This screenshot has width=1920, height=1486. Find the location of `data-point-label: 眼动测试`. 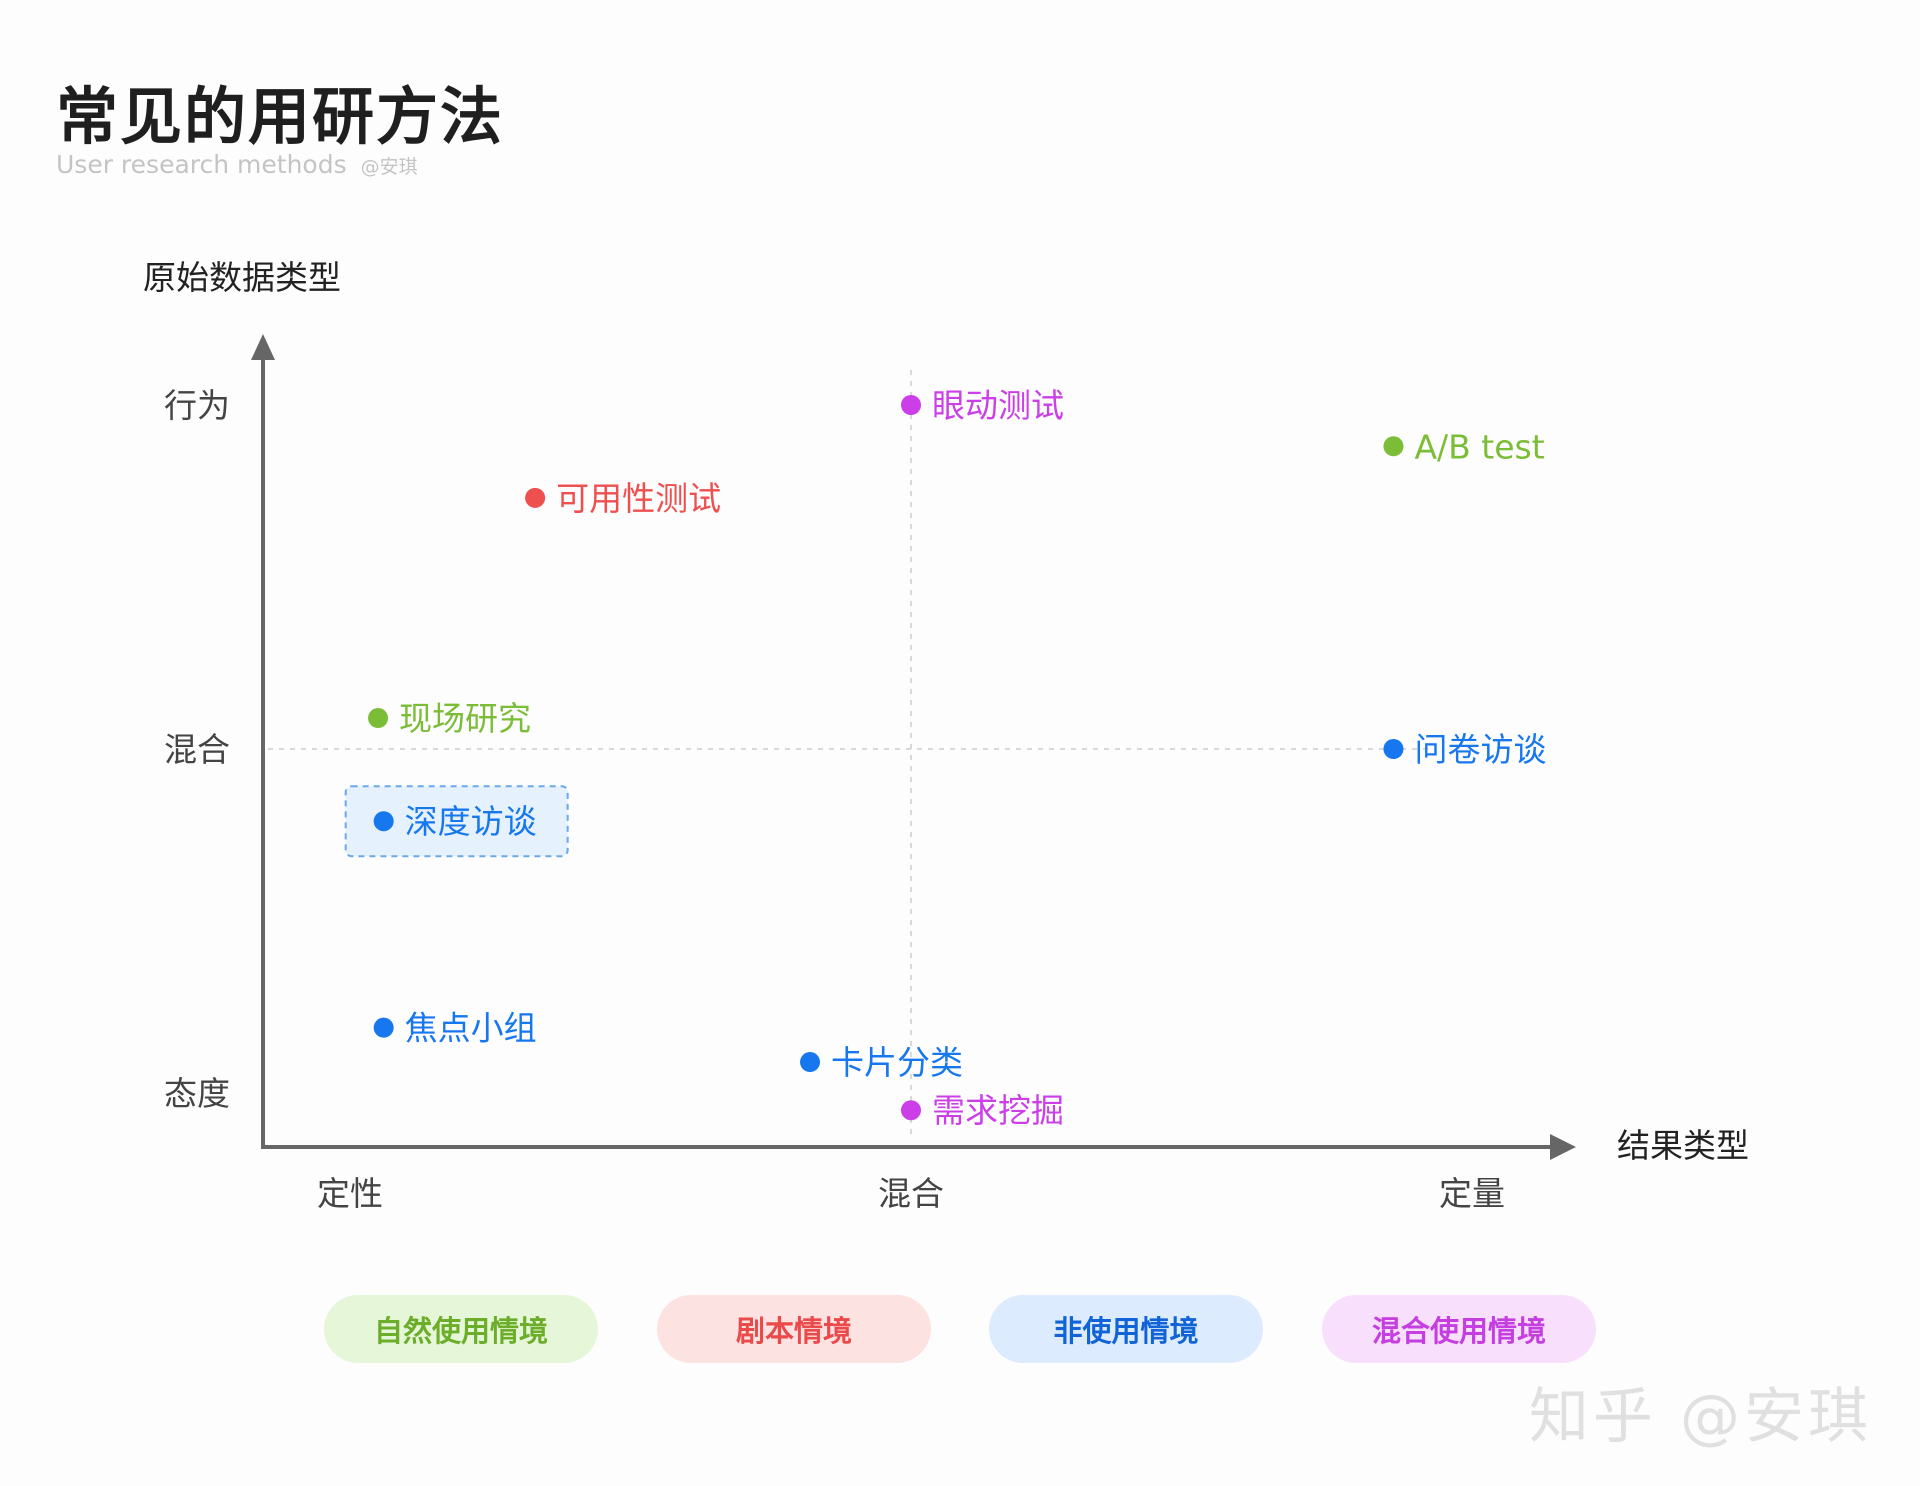

data-point-label: 眼动测试 is located at coordinates (998, 405).